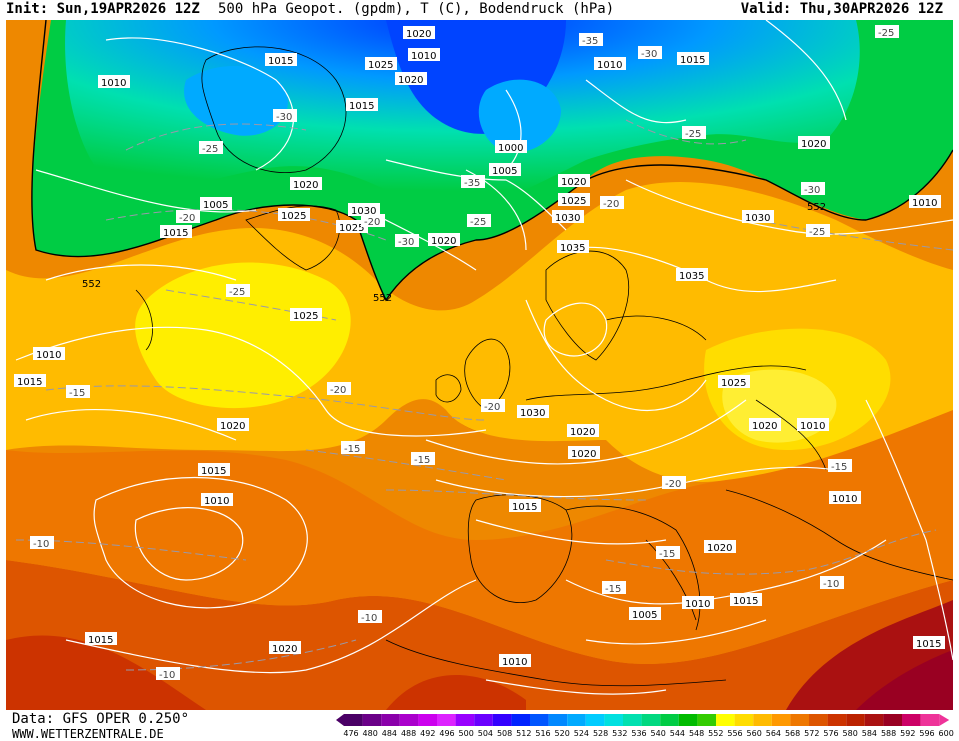 The image size is (959, 741). What do you see at coordinates (524, 733) in the screenshot?
I see `scale-tick-label: 512` at bounding box center [524, 733].